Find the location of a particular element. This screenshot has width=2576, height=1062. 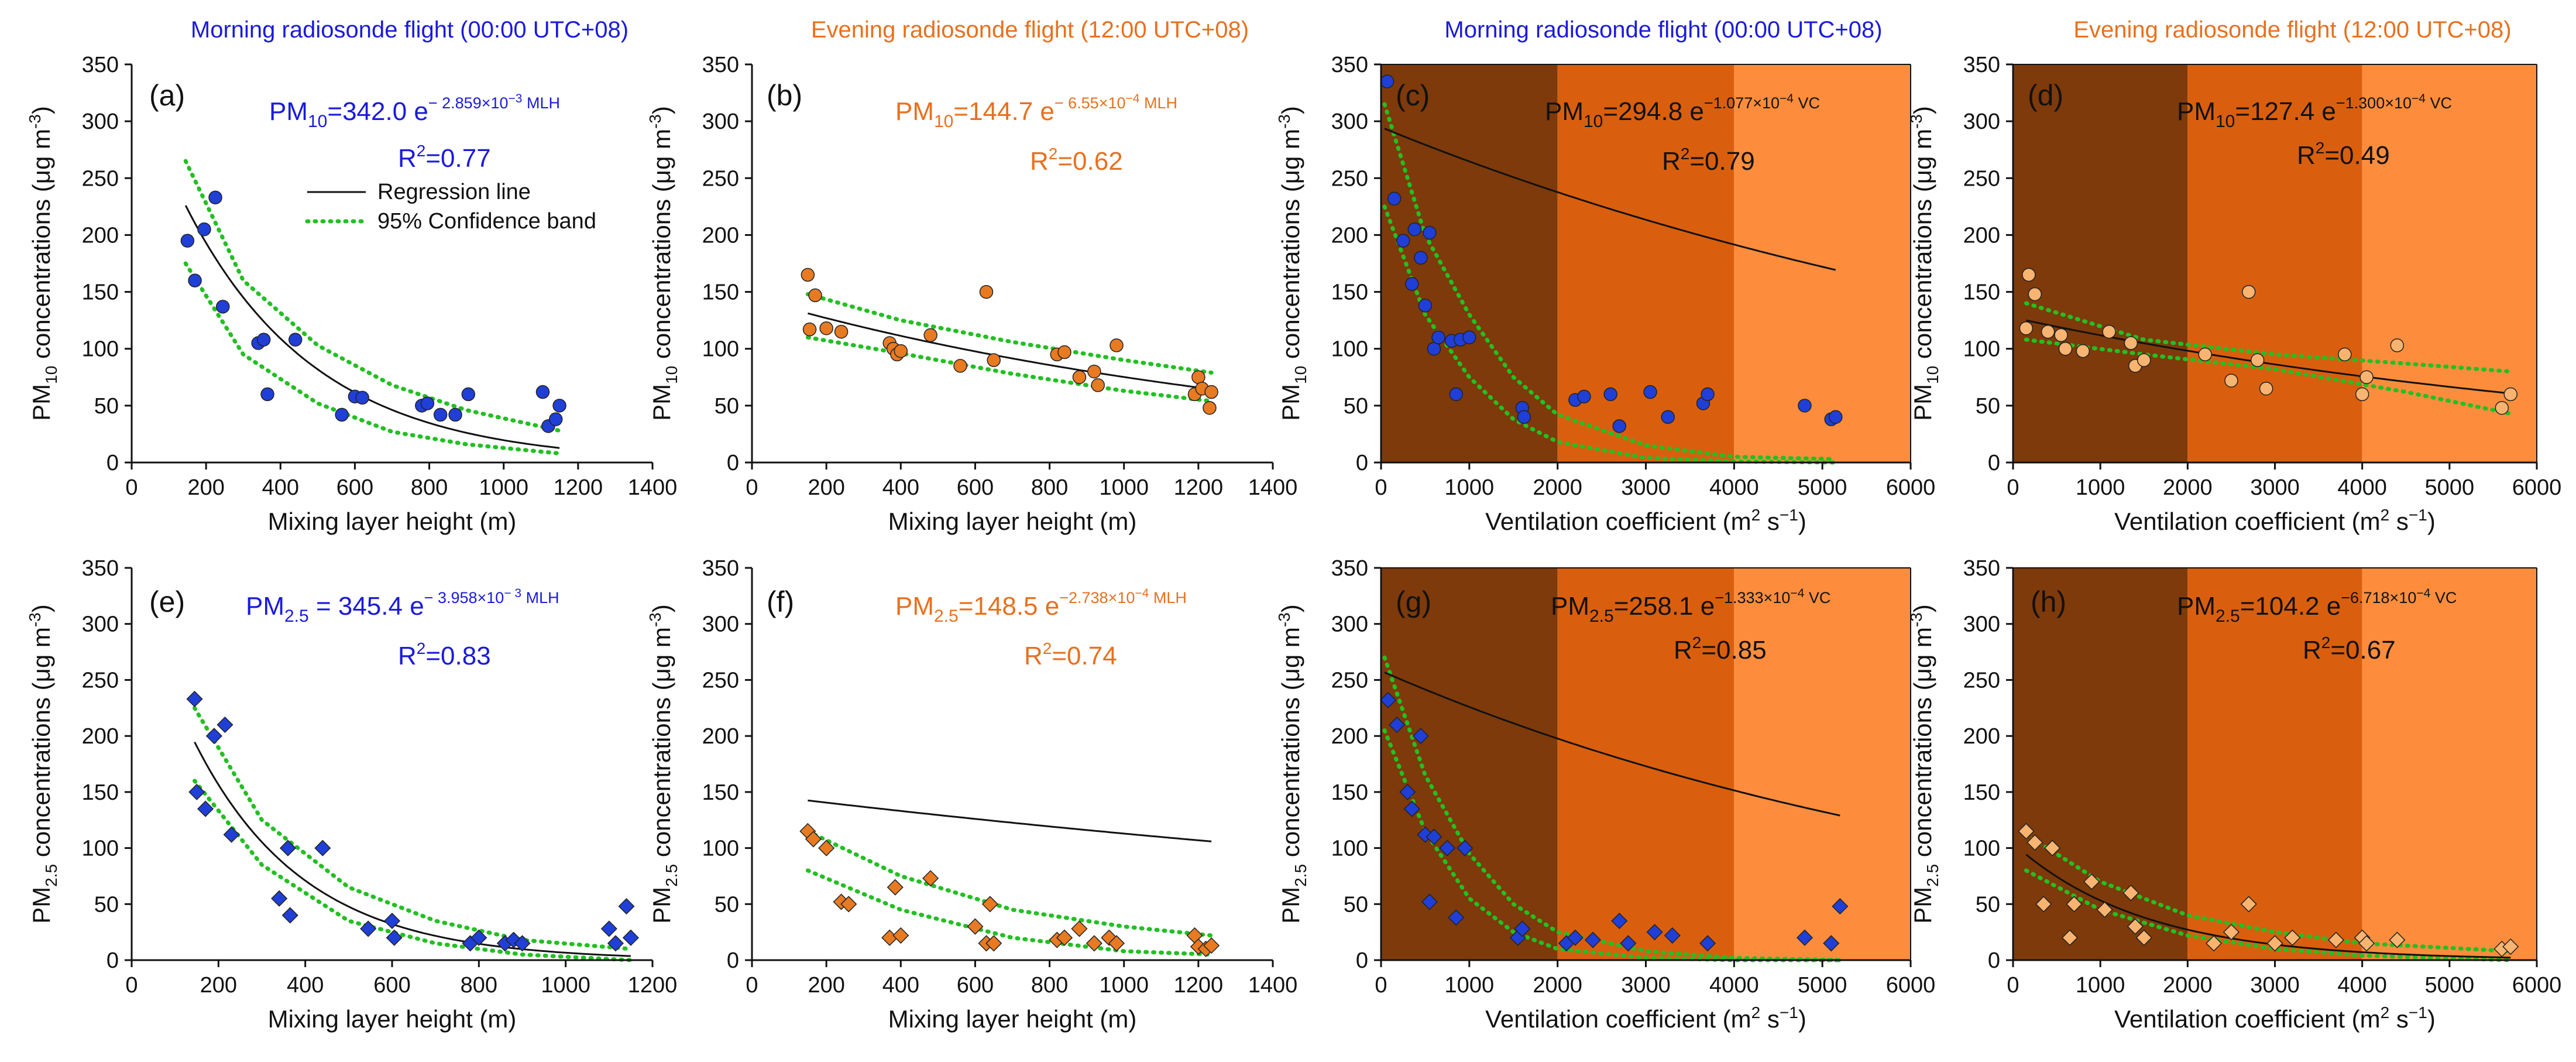

text-part: 2 is located at coordinates (2385, 515).